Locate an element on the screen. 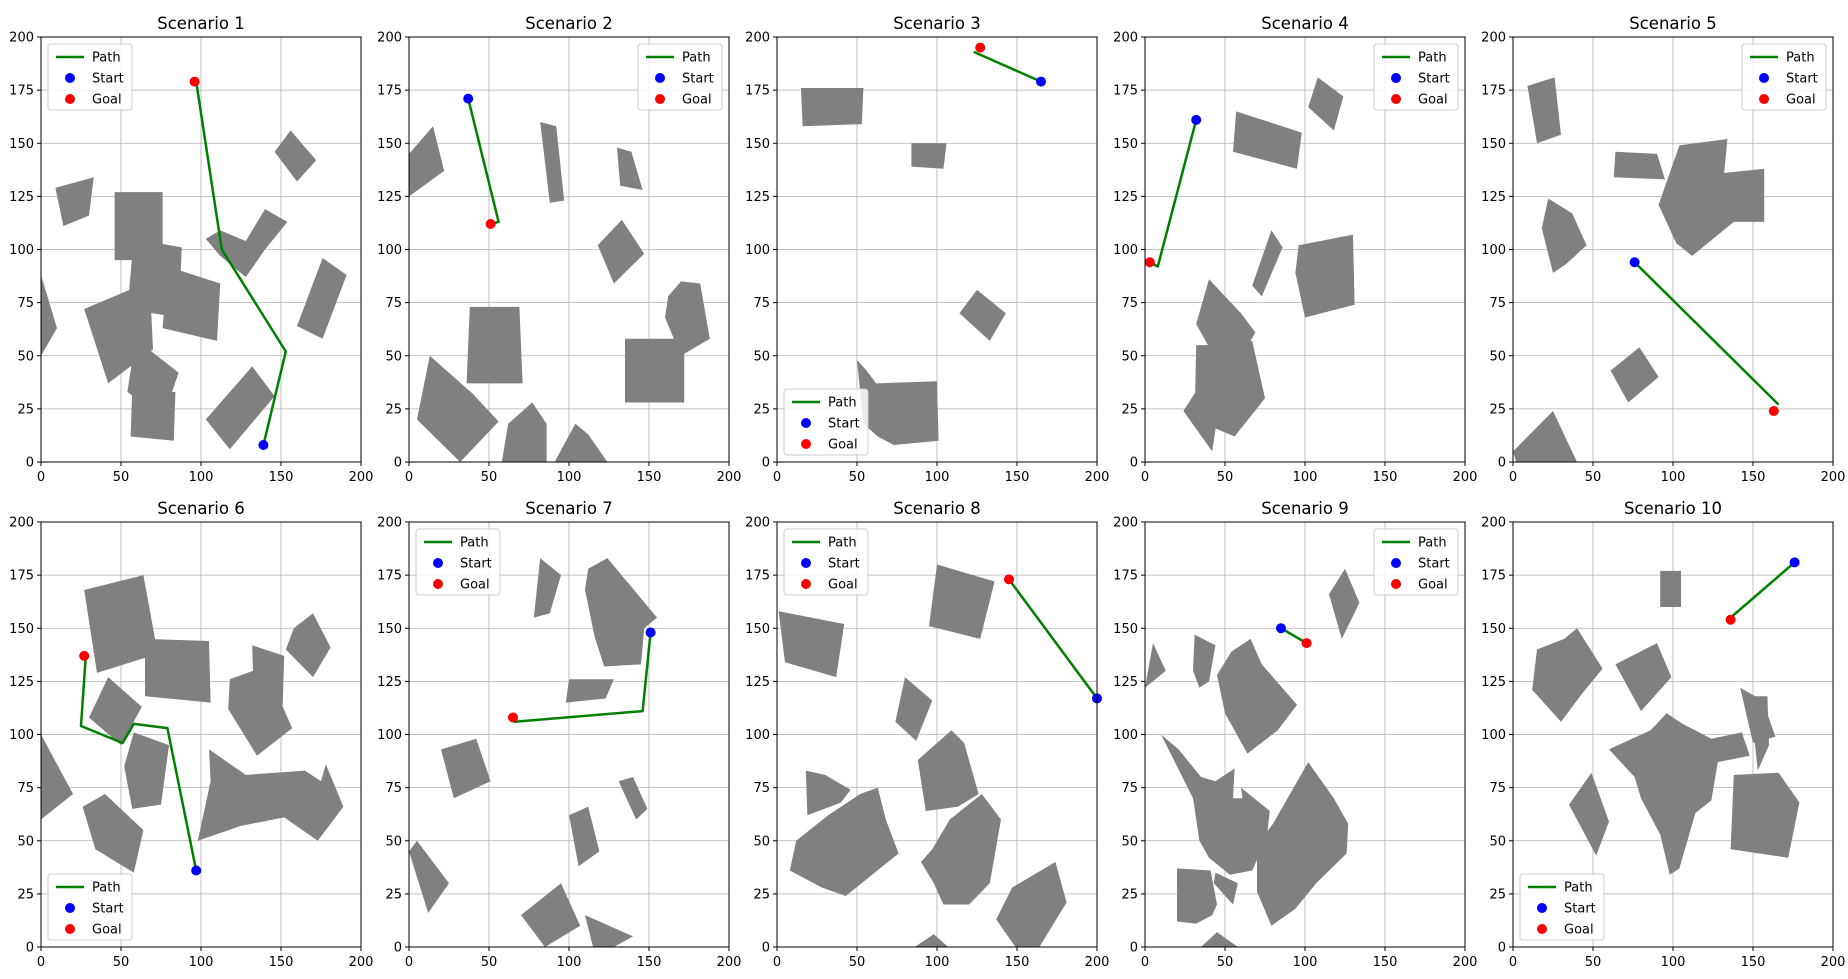 This screenshot has width=1848, height=979. y-tick-label-2: 200 is located at coordinates (389, 38).